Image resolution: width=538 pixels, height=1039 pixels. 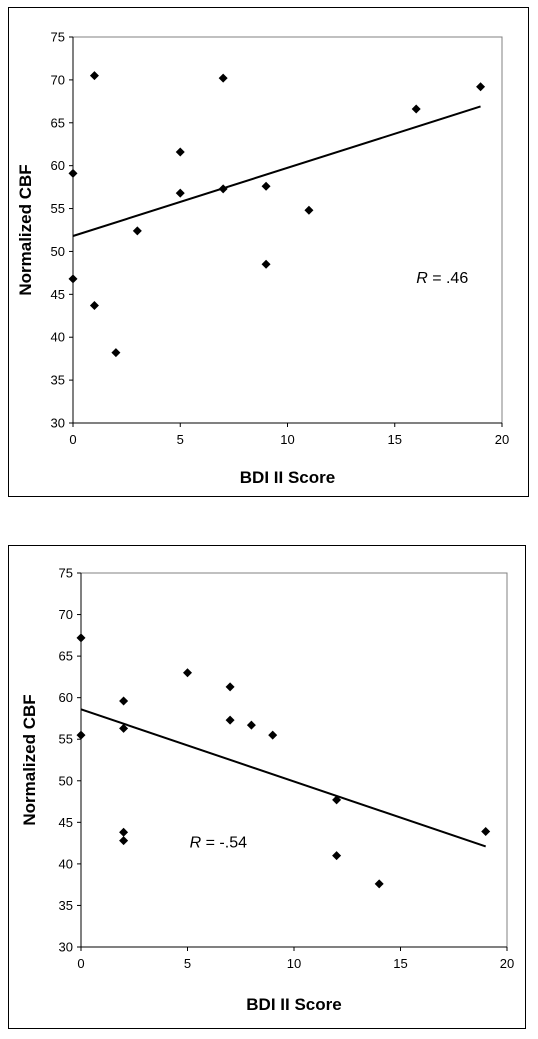 I want to click on r-value: = .46, so click(x=448, y=278).